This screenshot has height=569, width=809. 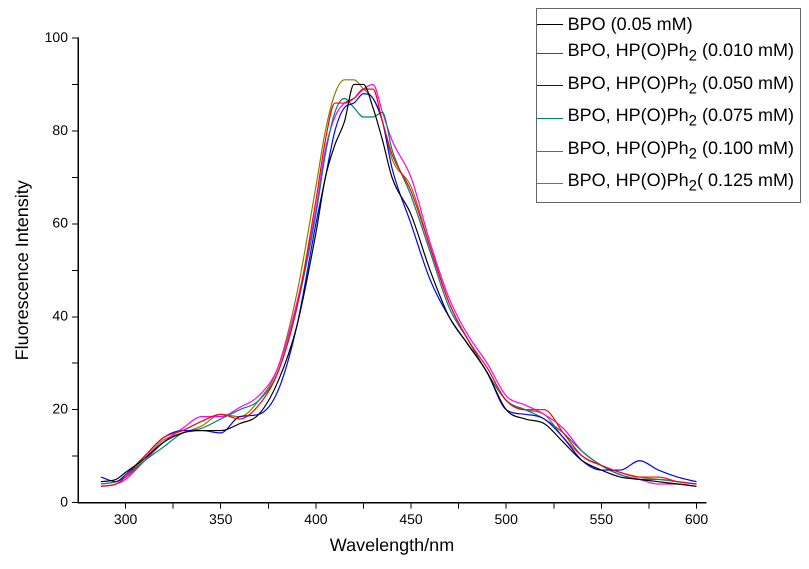 What do you see at coordinates (681, 183) in the screenshot?
I see `legend-label: BPO, HP(O)Ph$_{2}$( 0.125 mM)` at bounding box center [681, 183].